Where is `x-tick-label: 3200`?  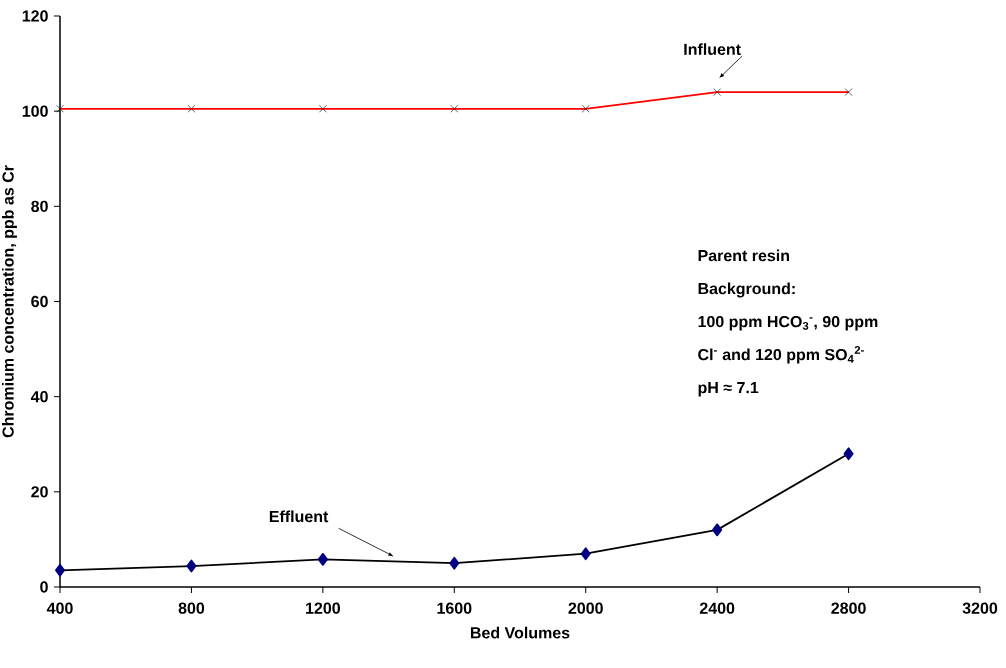
x-tick-label: 3200 is located at coordinates (980, 608).